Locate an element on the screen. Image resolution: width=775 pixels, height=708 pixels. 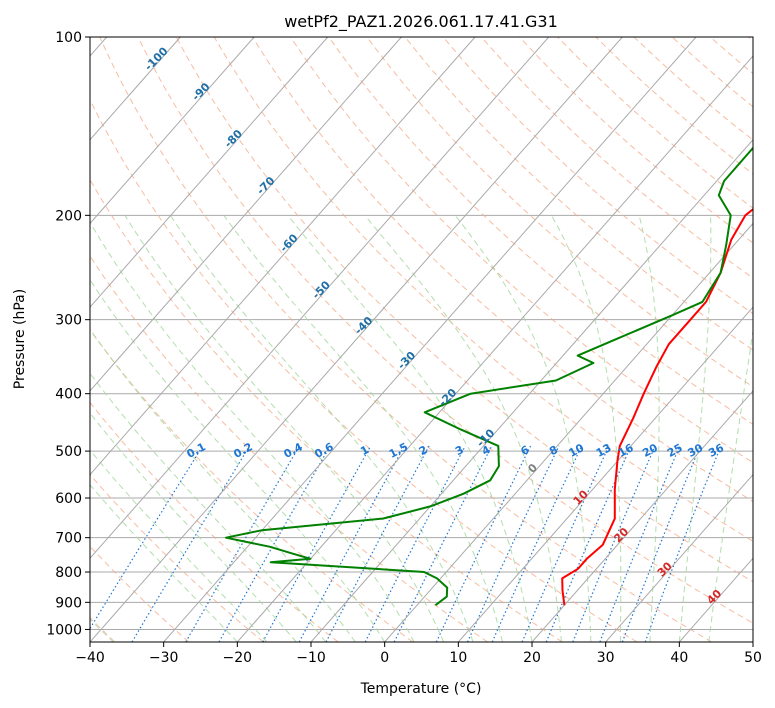
warm-isotherm-label: 40 is located at coordinates (714, 597).